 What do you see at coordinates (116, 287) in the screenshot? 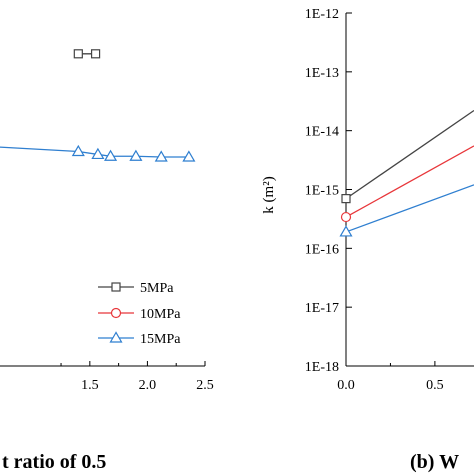
I see `legend-marker-5MPa` at bounding box center [116, 287].